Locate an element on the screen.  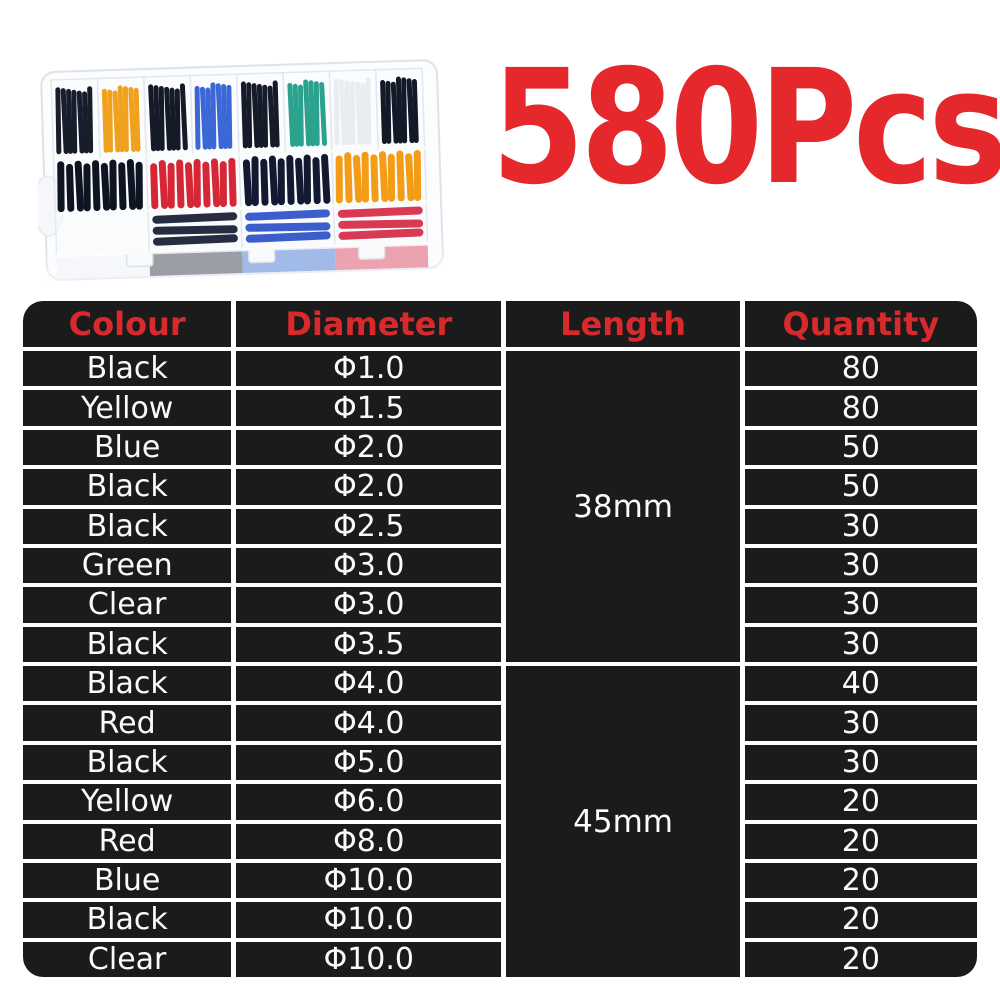
table-row: Yellow Φ1.5 80 is located at coordinates (500, 408).